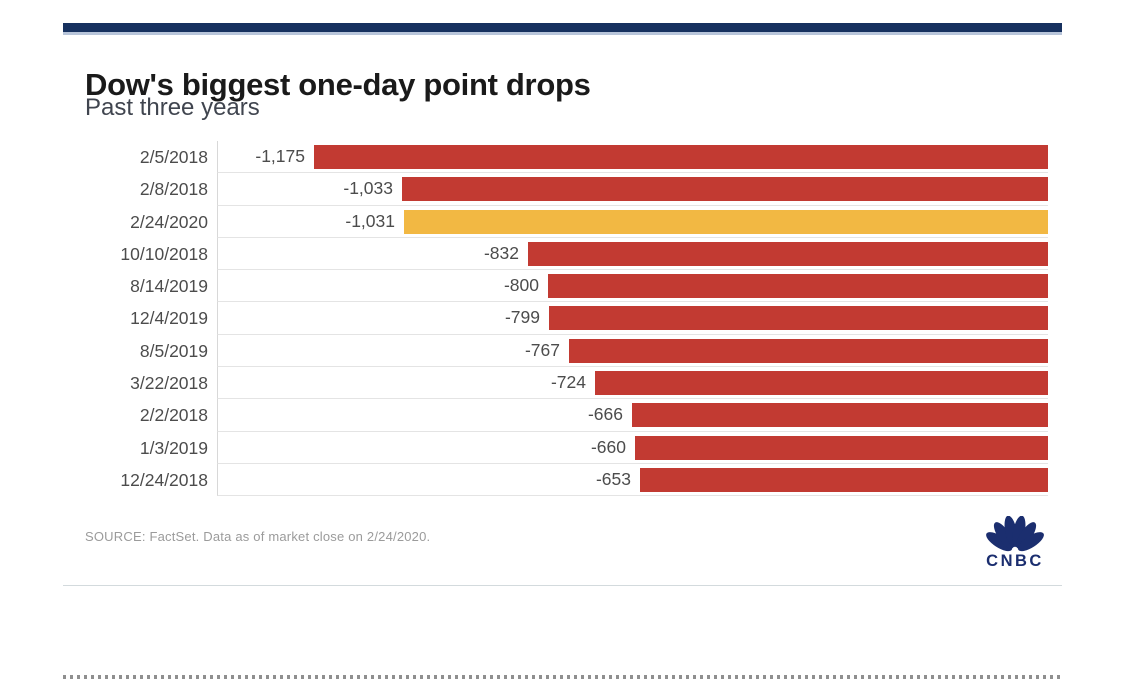 This screenshot has height=700, width=1125. What do you see at coordinates (370, 220) in the screenshot?
I see `value-label: -1,031` at bounding box center [370, 220].